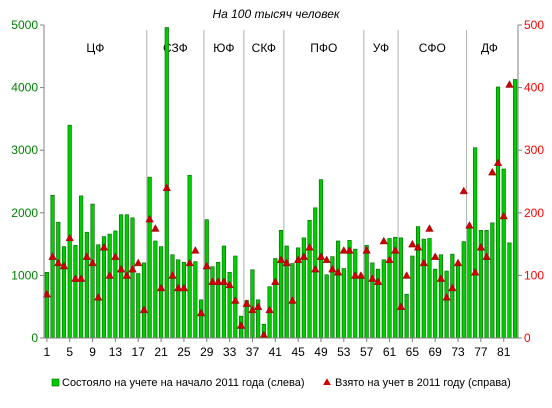 This screenshot has height=408, width=552. What do you see at coordinates (481, 352) in the screenshot?
I see `x-tick-label: 77` at bounding box center [481, 352].